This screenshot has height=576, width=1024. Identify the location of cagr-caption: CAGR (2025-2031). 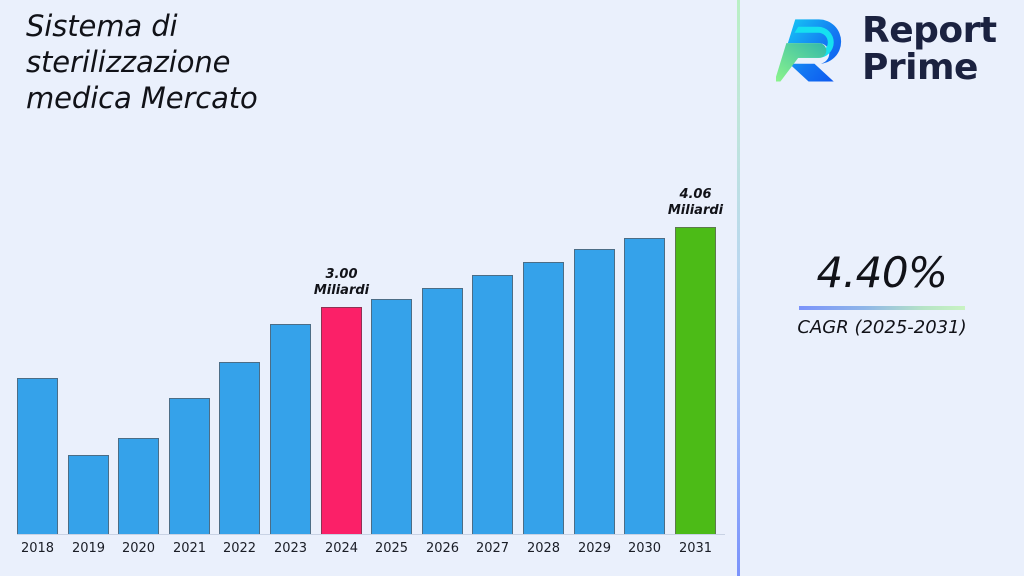
(882, 327).